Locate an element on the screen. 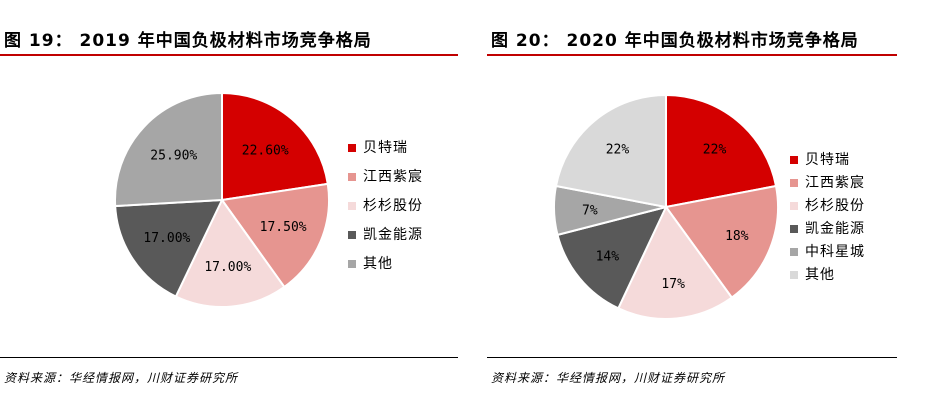 This screenshot has width=952, height=413. slice-value-label: 7% is located at coordinates (590, 210).